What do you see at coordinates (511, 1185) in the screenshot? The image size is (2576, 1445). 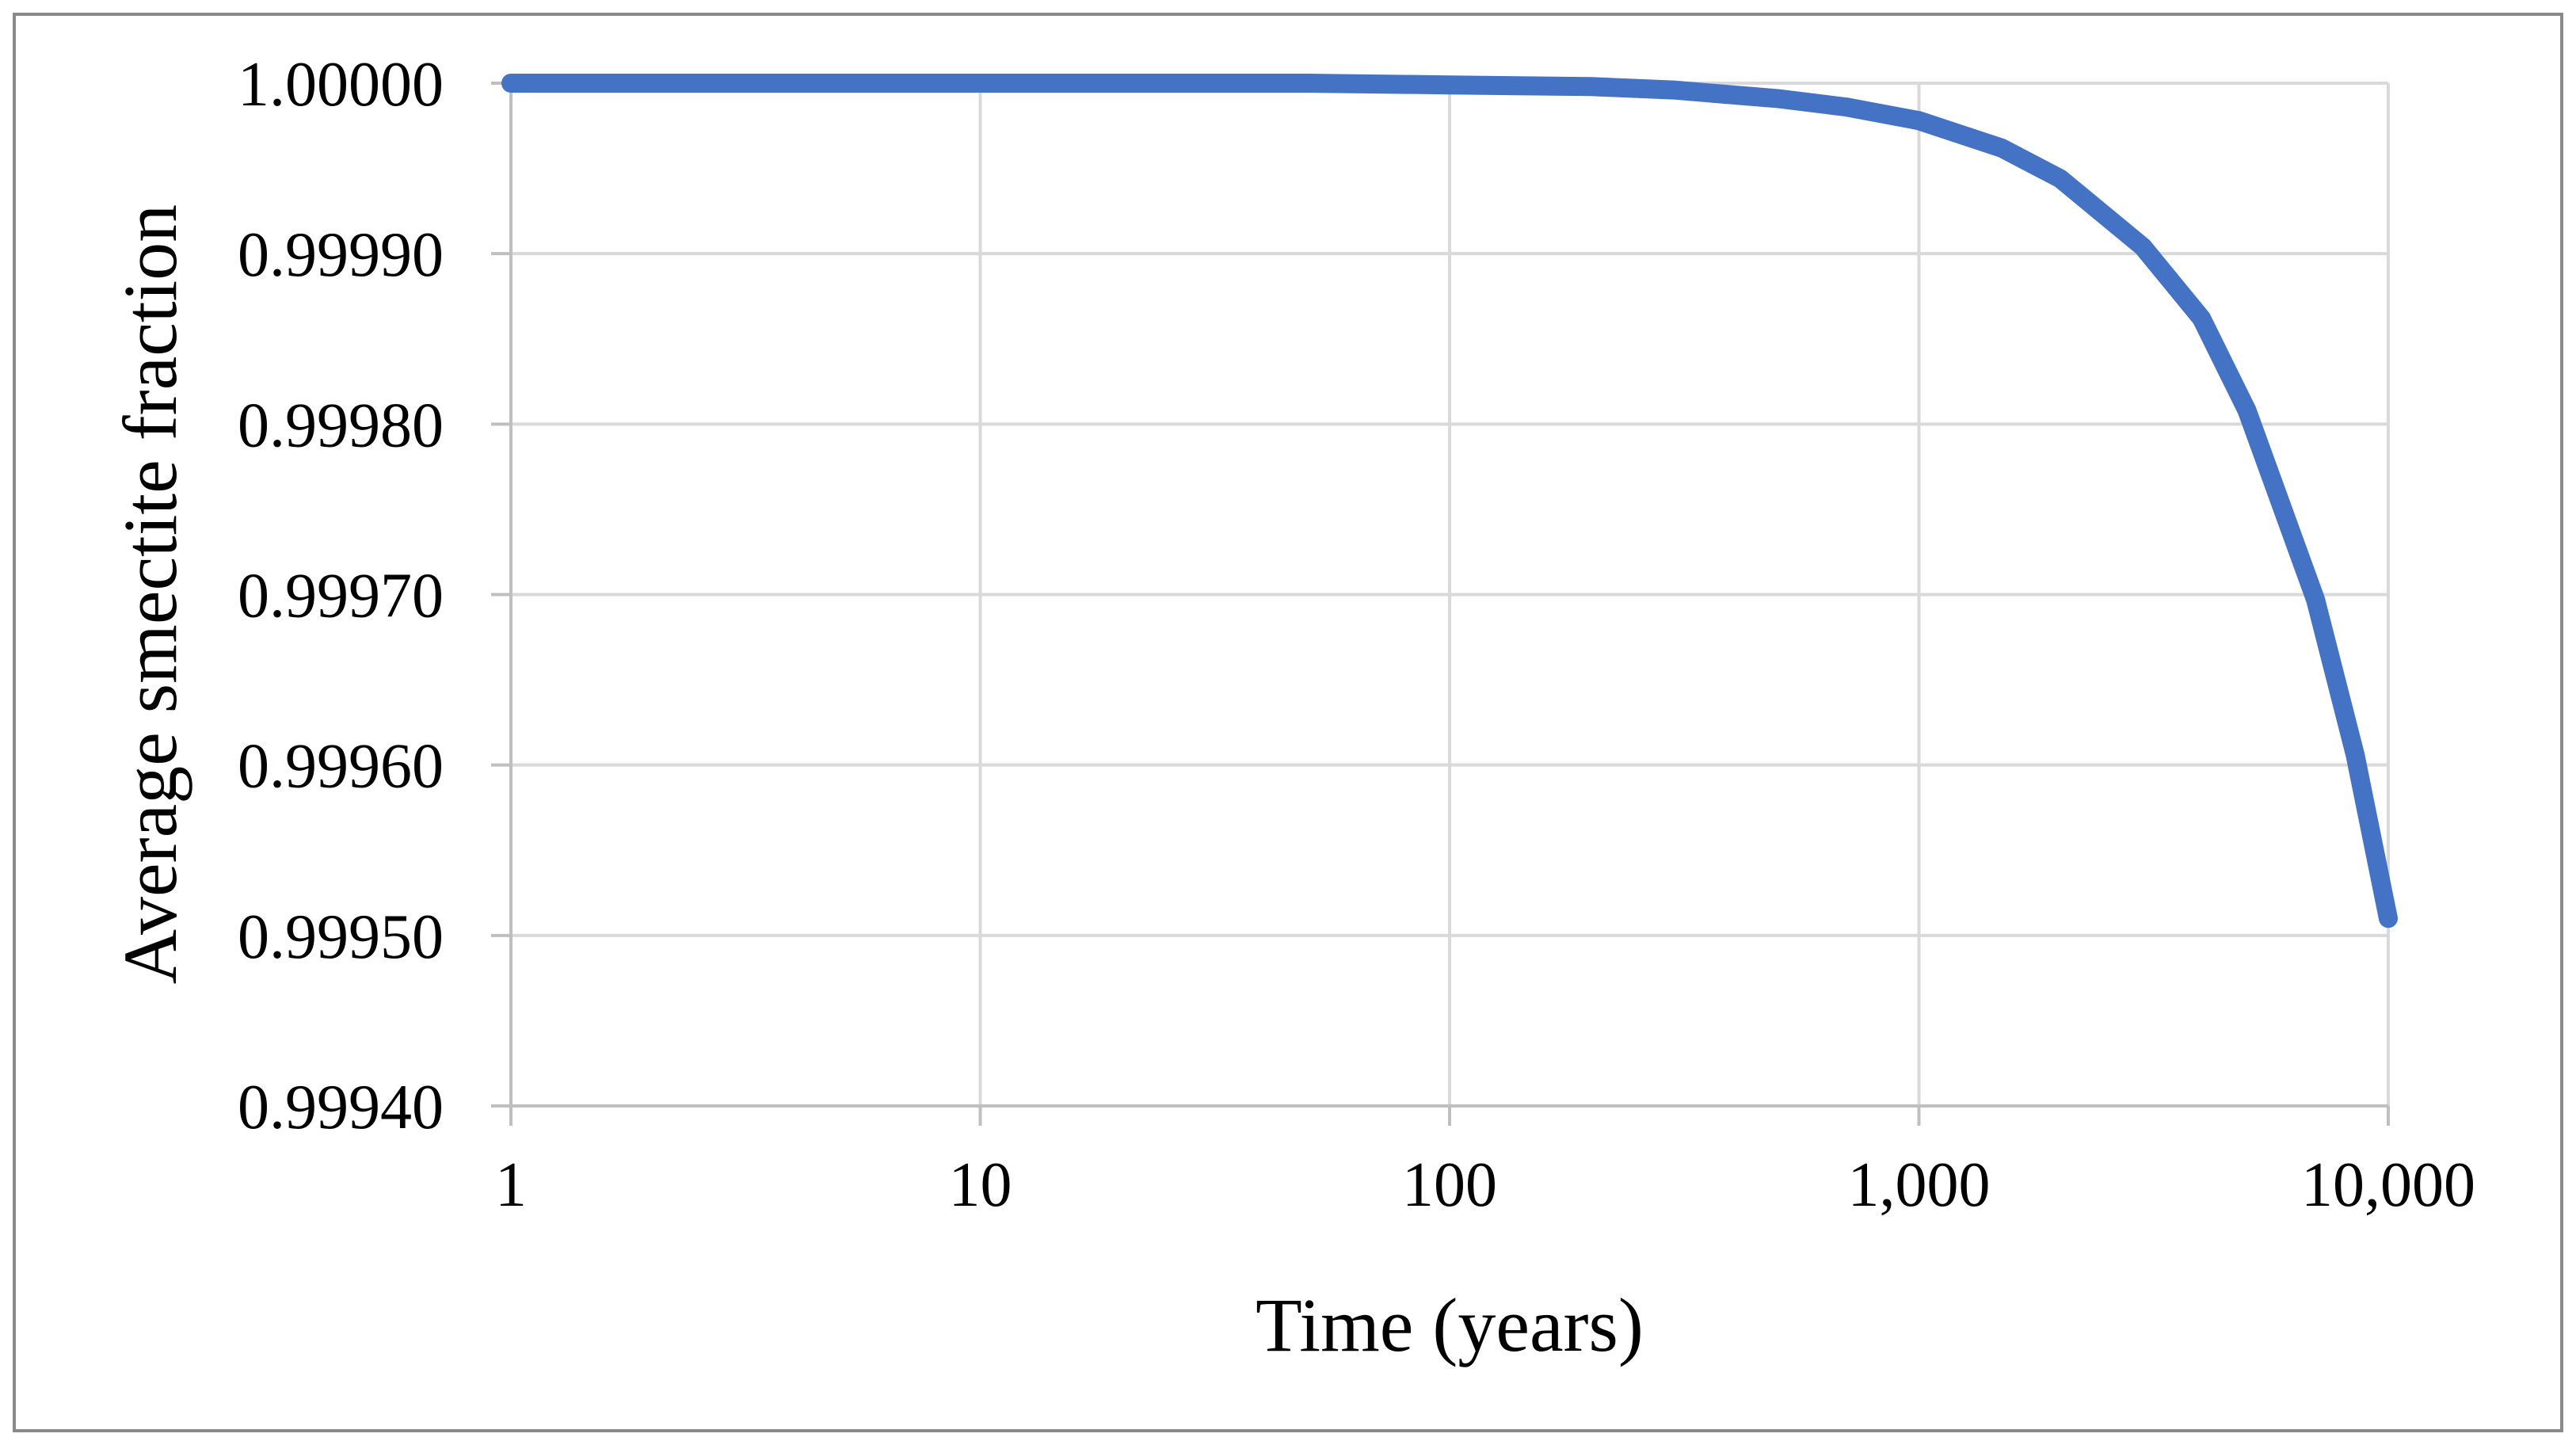 I see `x-tick-label: 1` at bounding box center [511, 1185].